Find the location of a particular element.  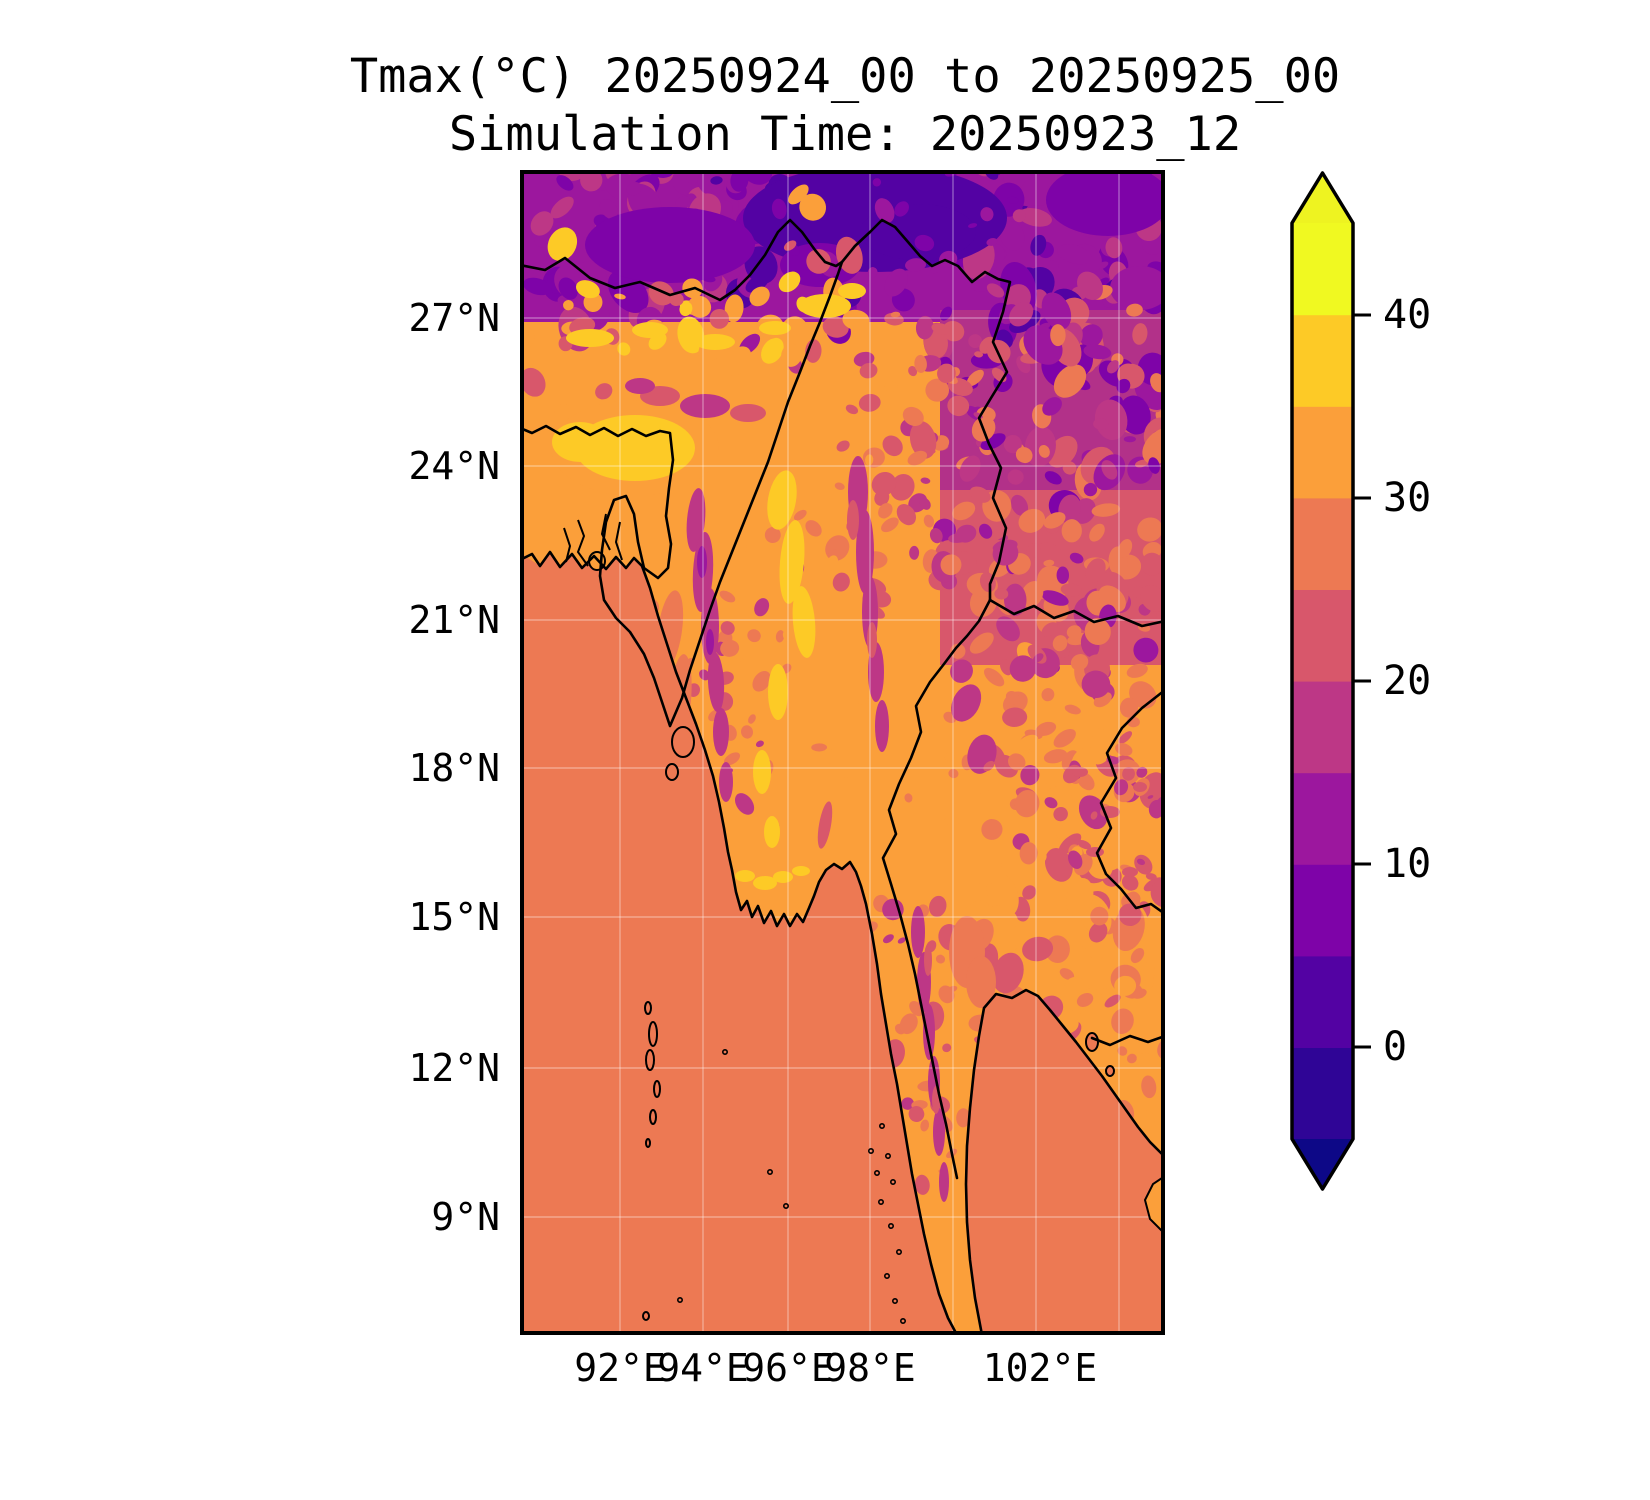

colorbar-tick-label: 0 is located at coordinates (1395, 1047).